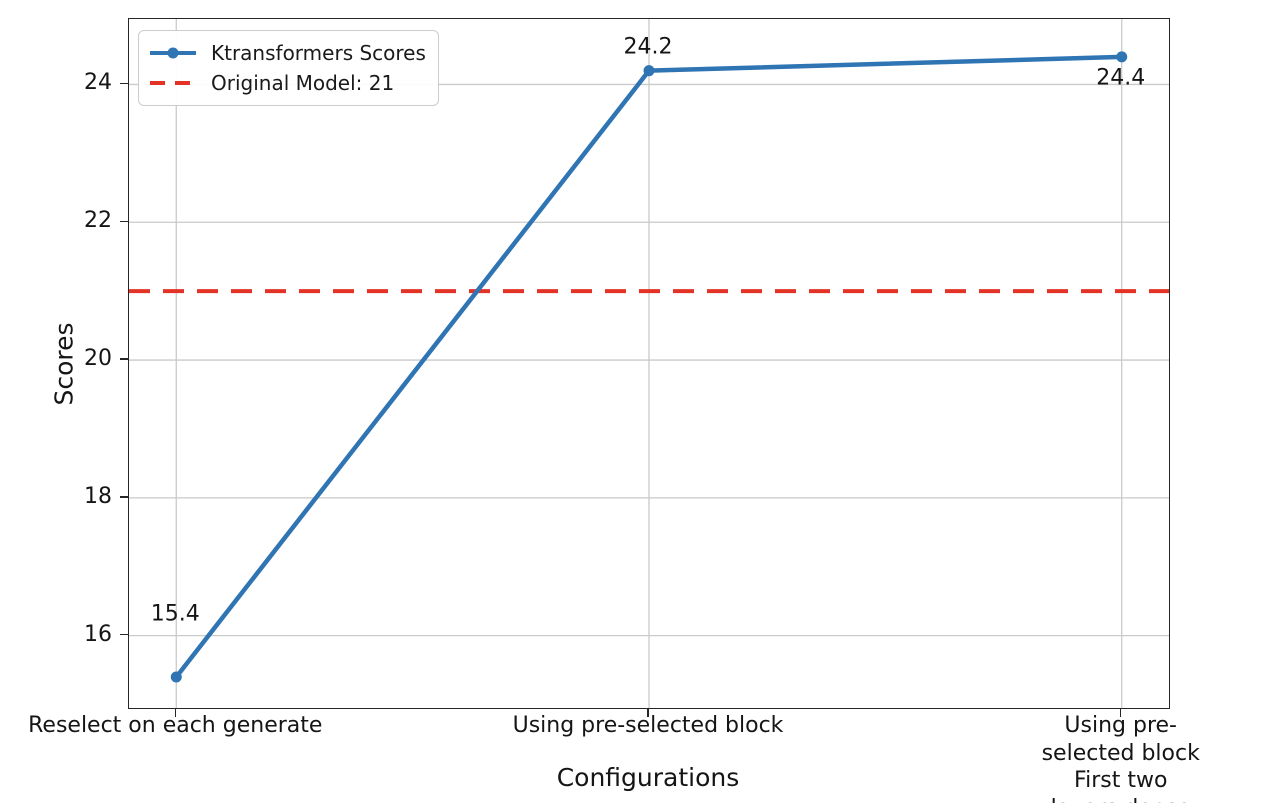 This screenshot has width=1280, height=803. What do you see at coordinates (98, 634) in the screenshot?
I see `y-tick-label: 16` at bounding box center [98, 634].